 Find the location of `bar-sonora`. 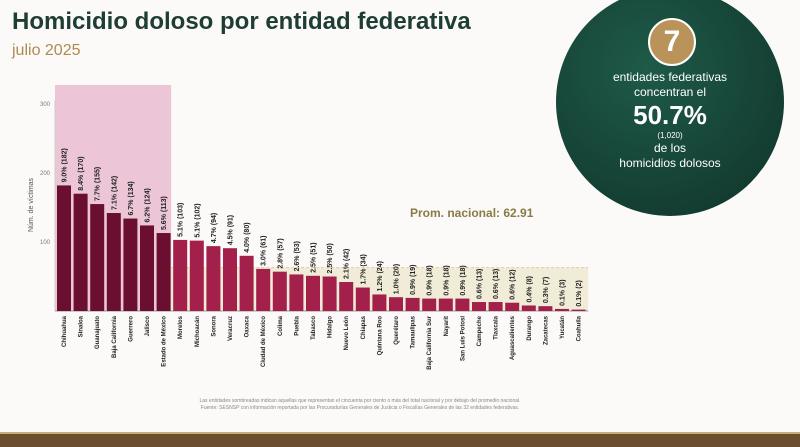

bar-sonora is located at coordinates (213, 278).